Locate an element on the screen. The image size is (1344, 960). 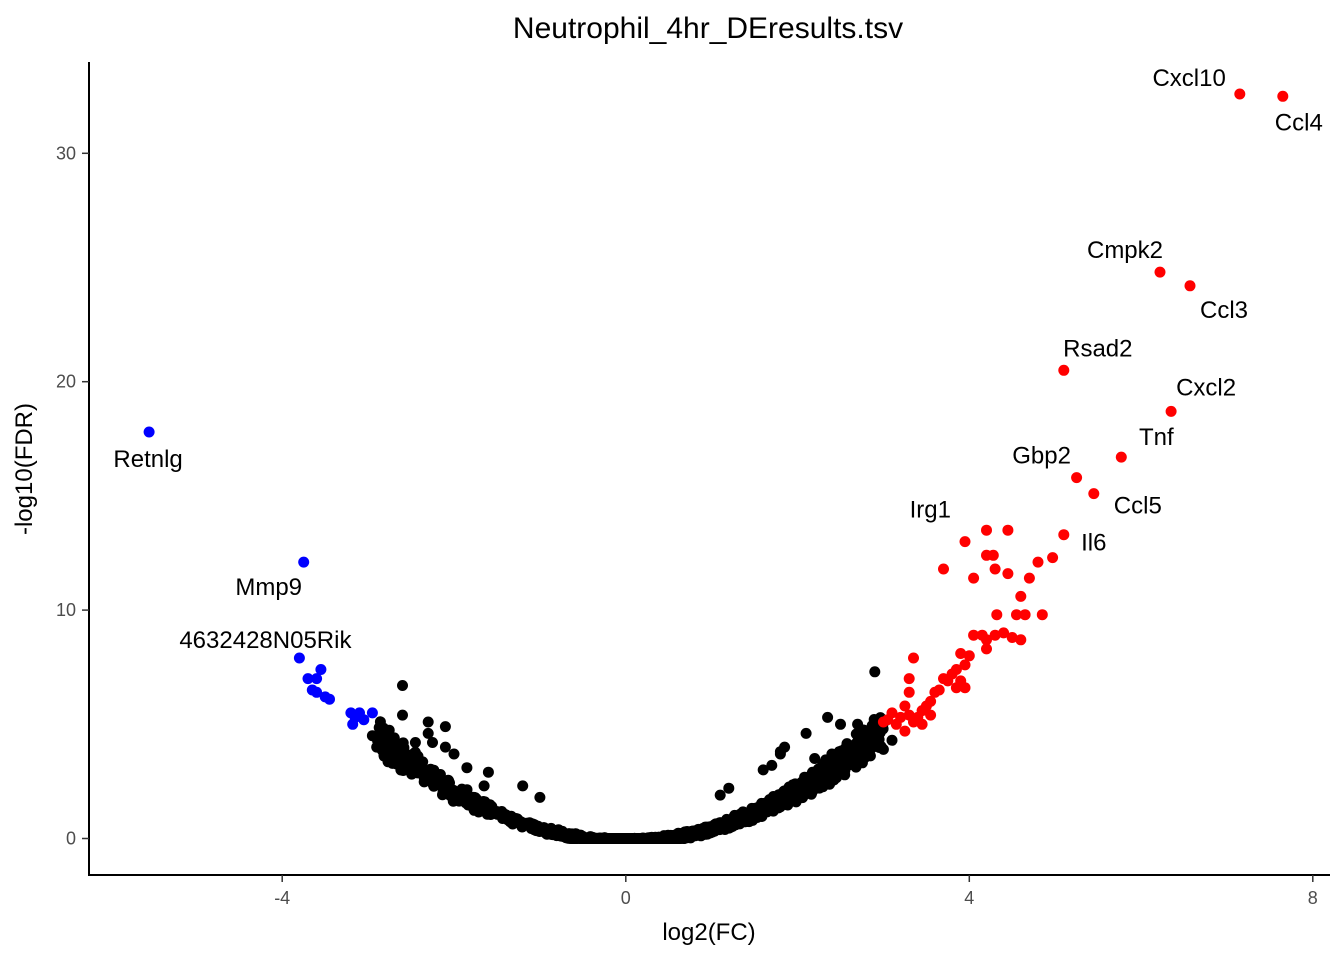
y-tick-label: 0 is located at coordinates (71, 839).